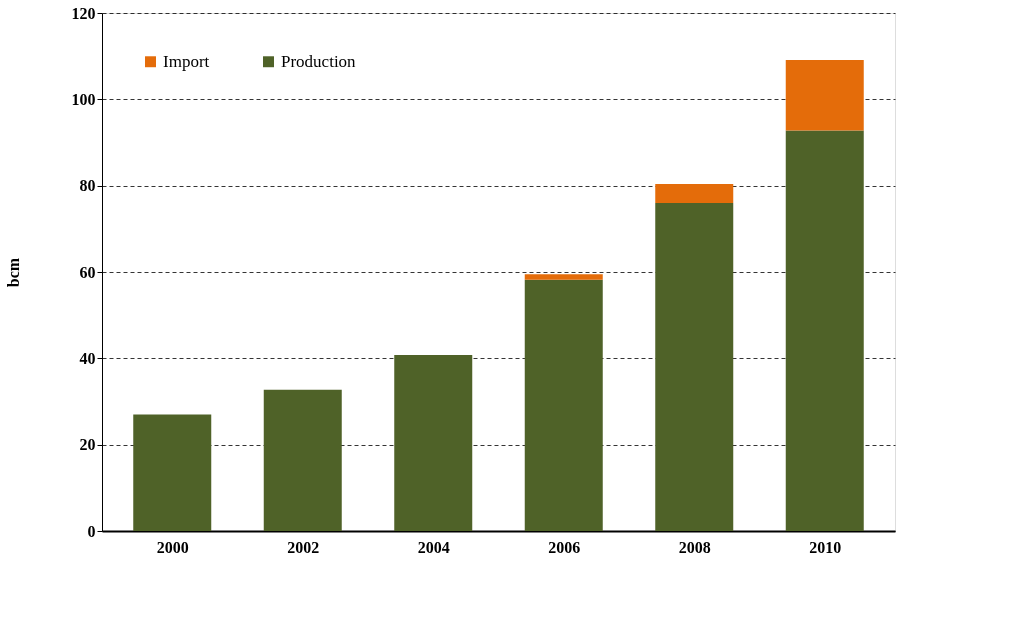 The height and width of the screenshot is (627, 1034). Describe the element at coordinates (564, 547) in the screenshot. I see `x-tick-label: 2006` at that location.